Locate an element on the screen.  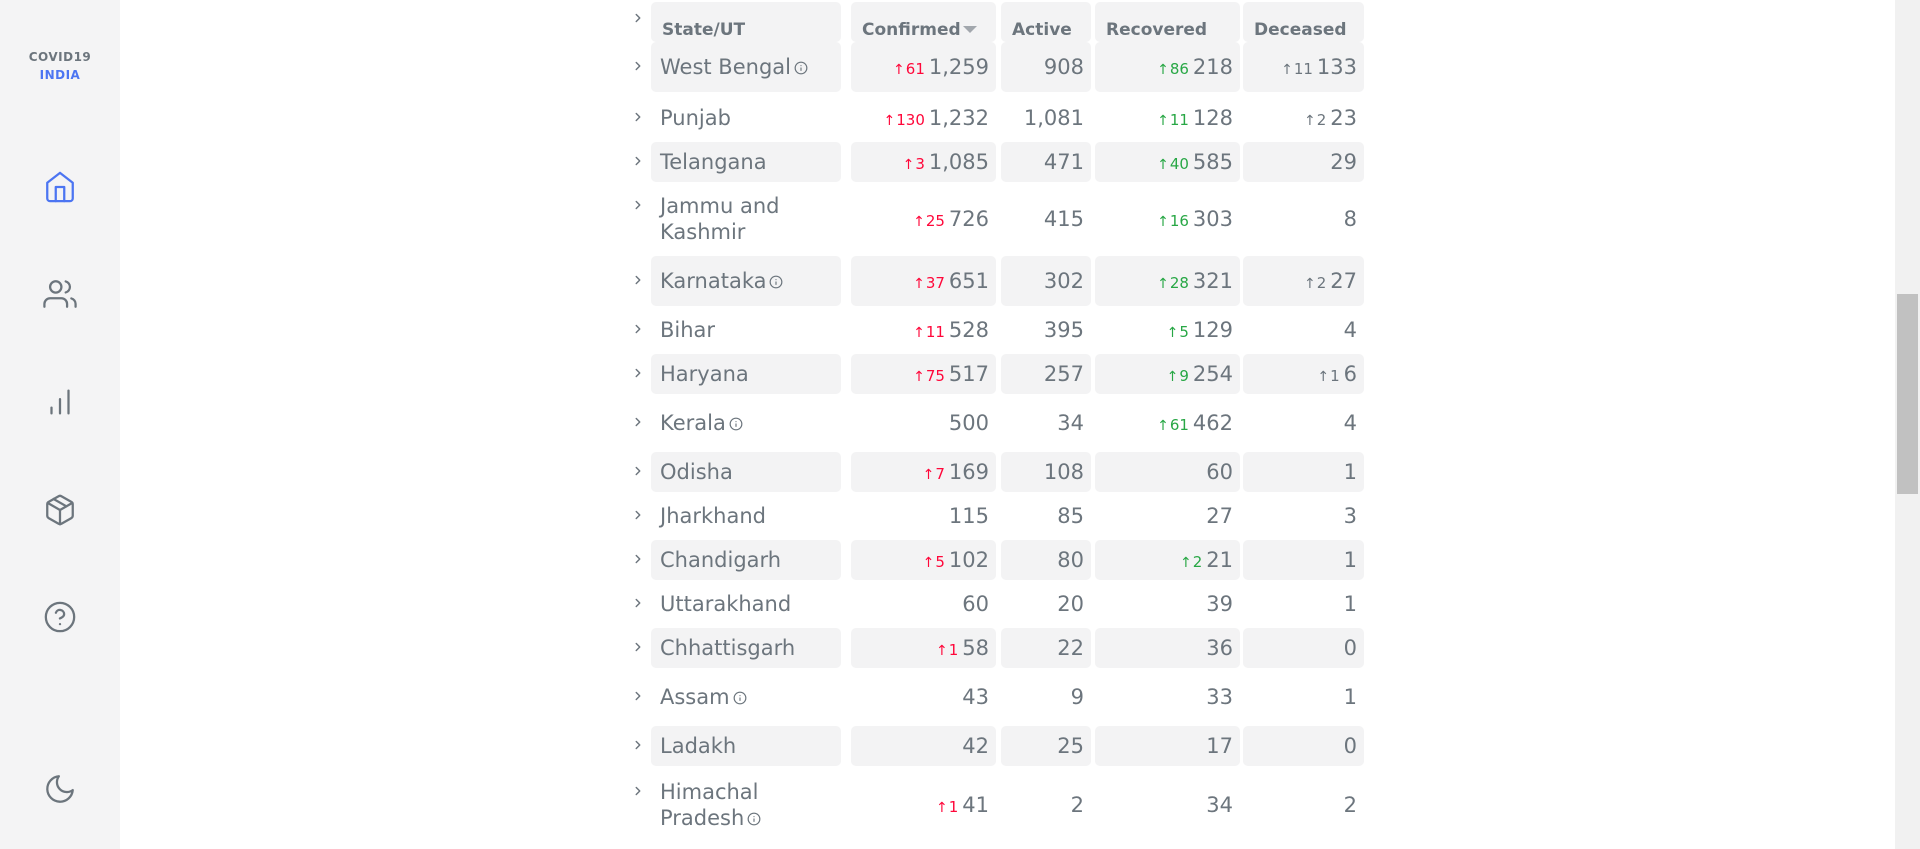
recovered-value: ↑28 321 is located at coordinates (1195, 282).